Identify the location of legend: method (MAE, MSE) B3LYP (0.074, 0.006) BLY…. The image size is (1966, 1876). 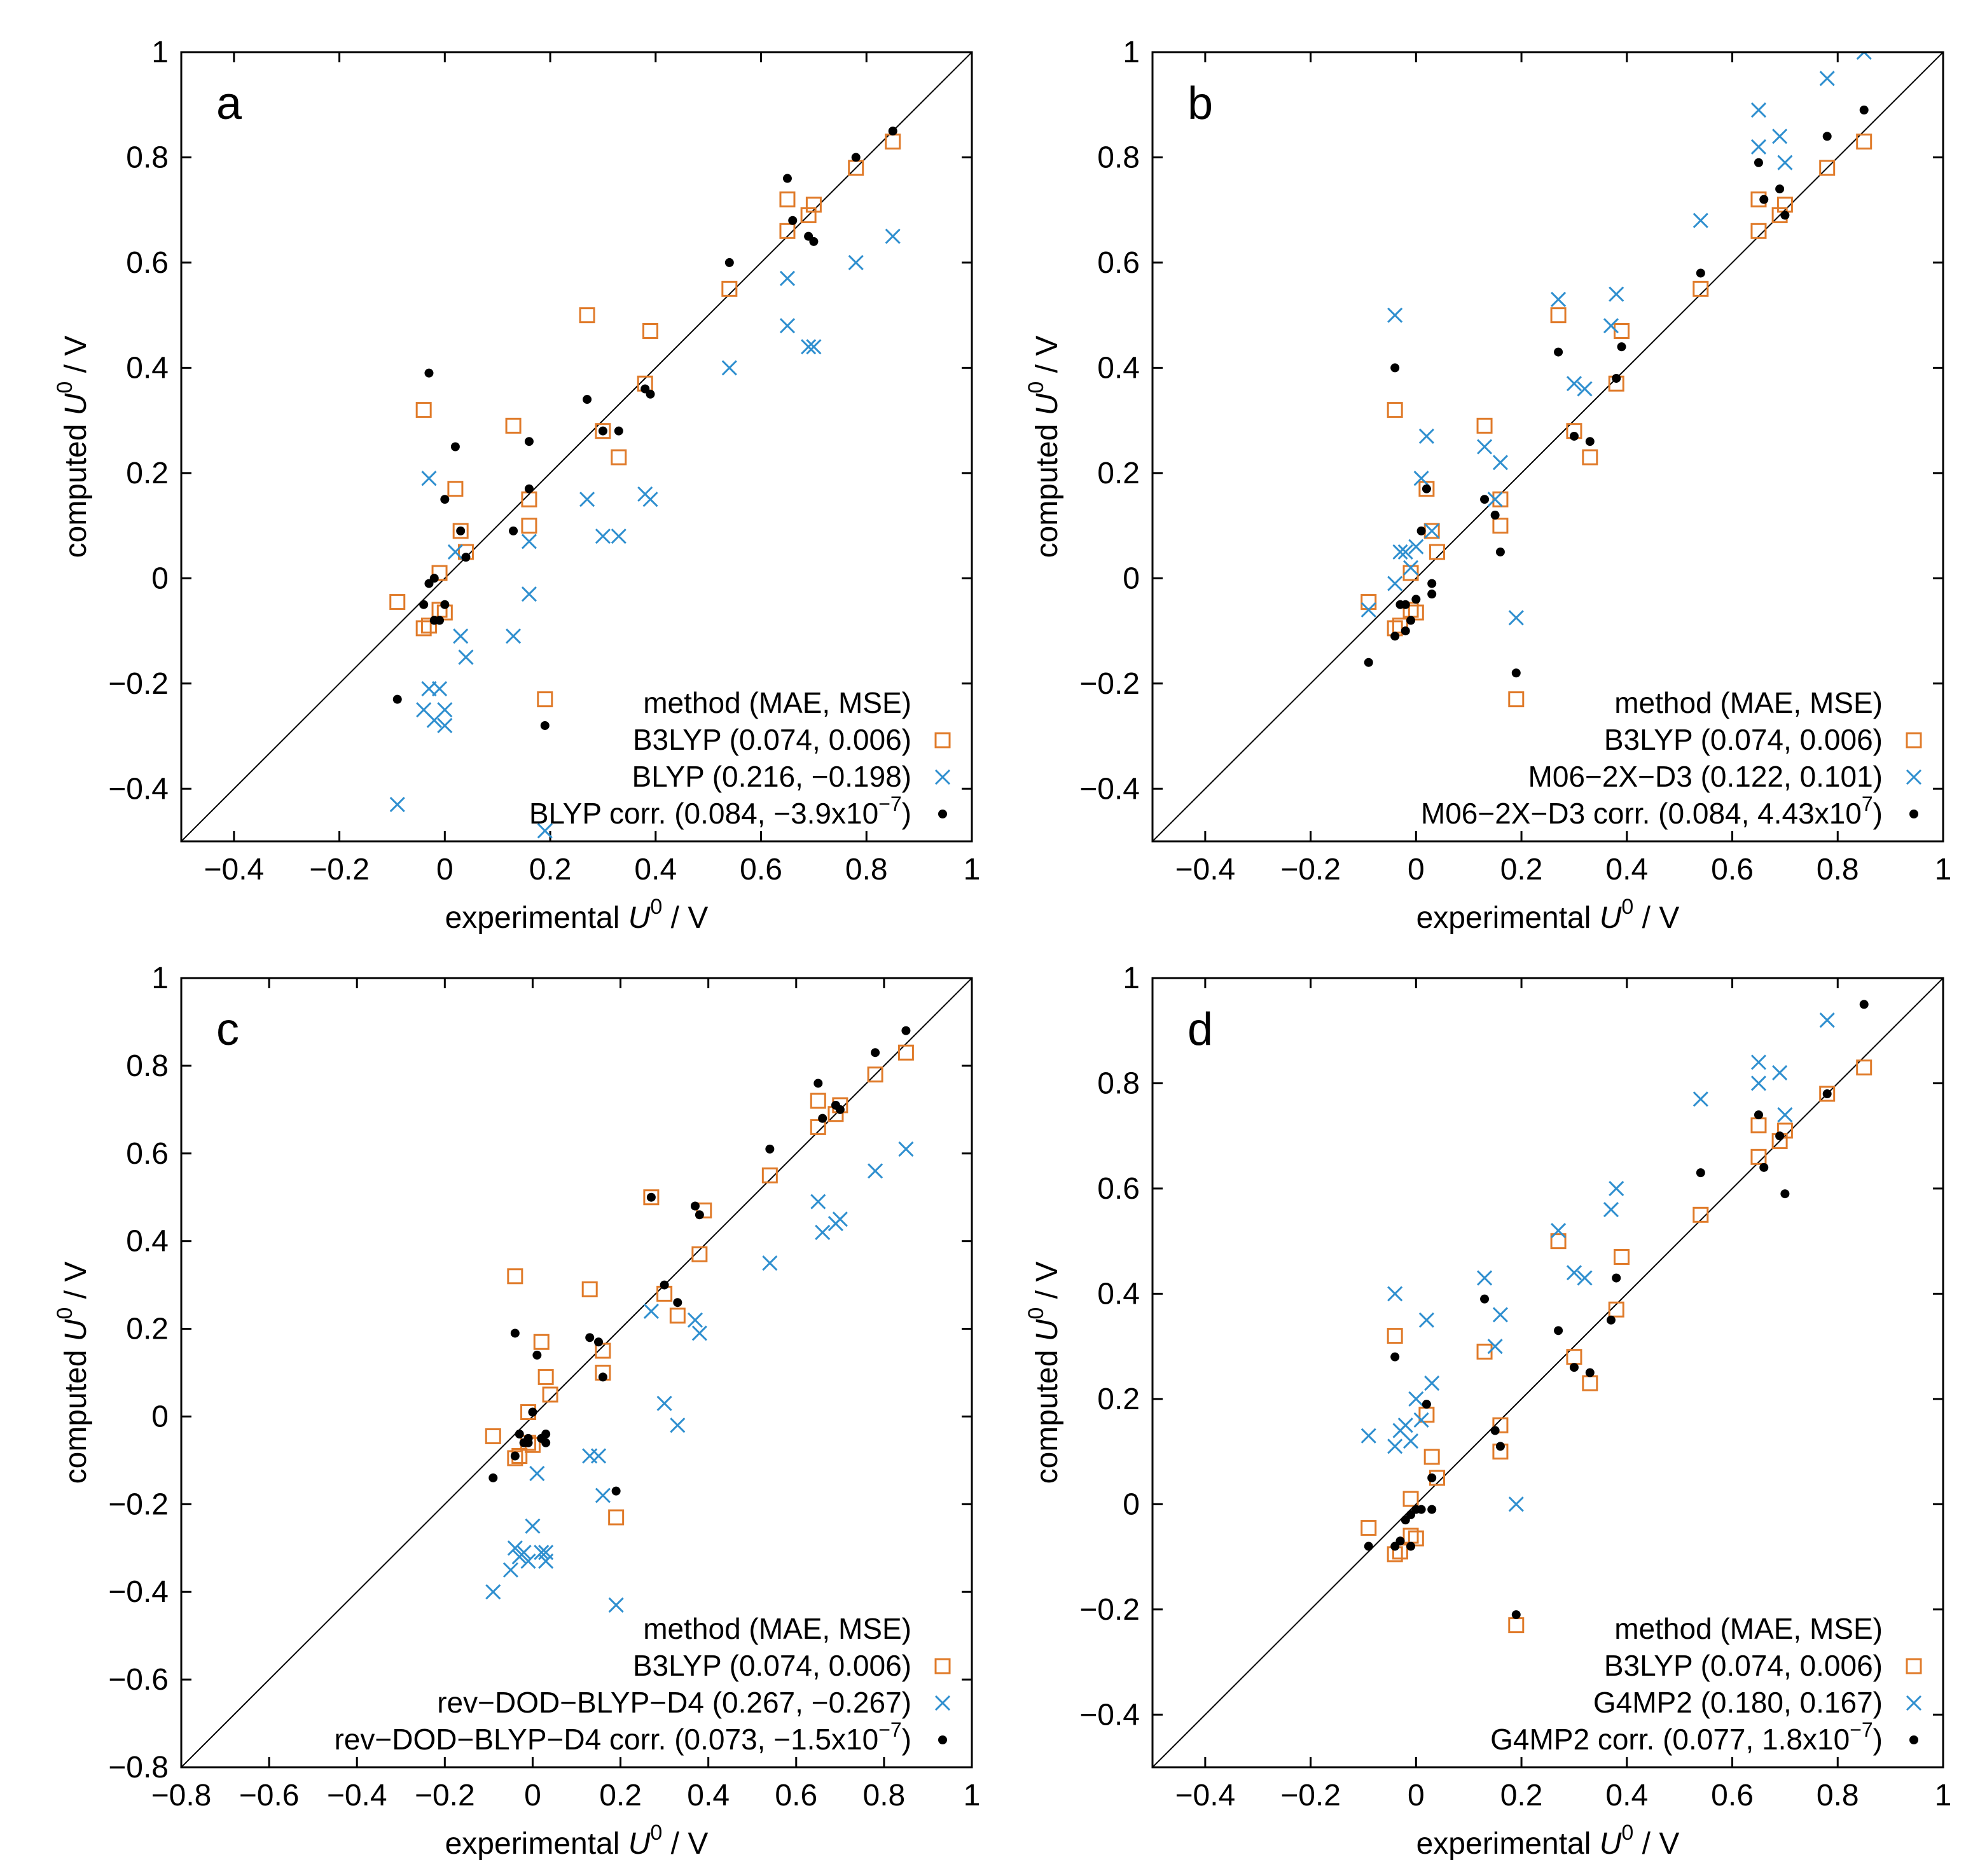
(740, 758).